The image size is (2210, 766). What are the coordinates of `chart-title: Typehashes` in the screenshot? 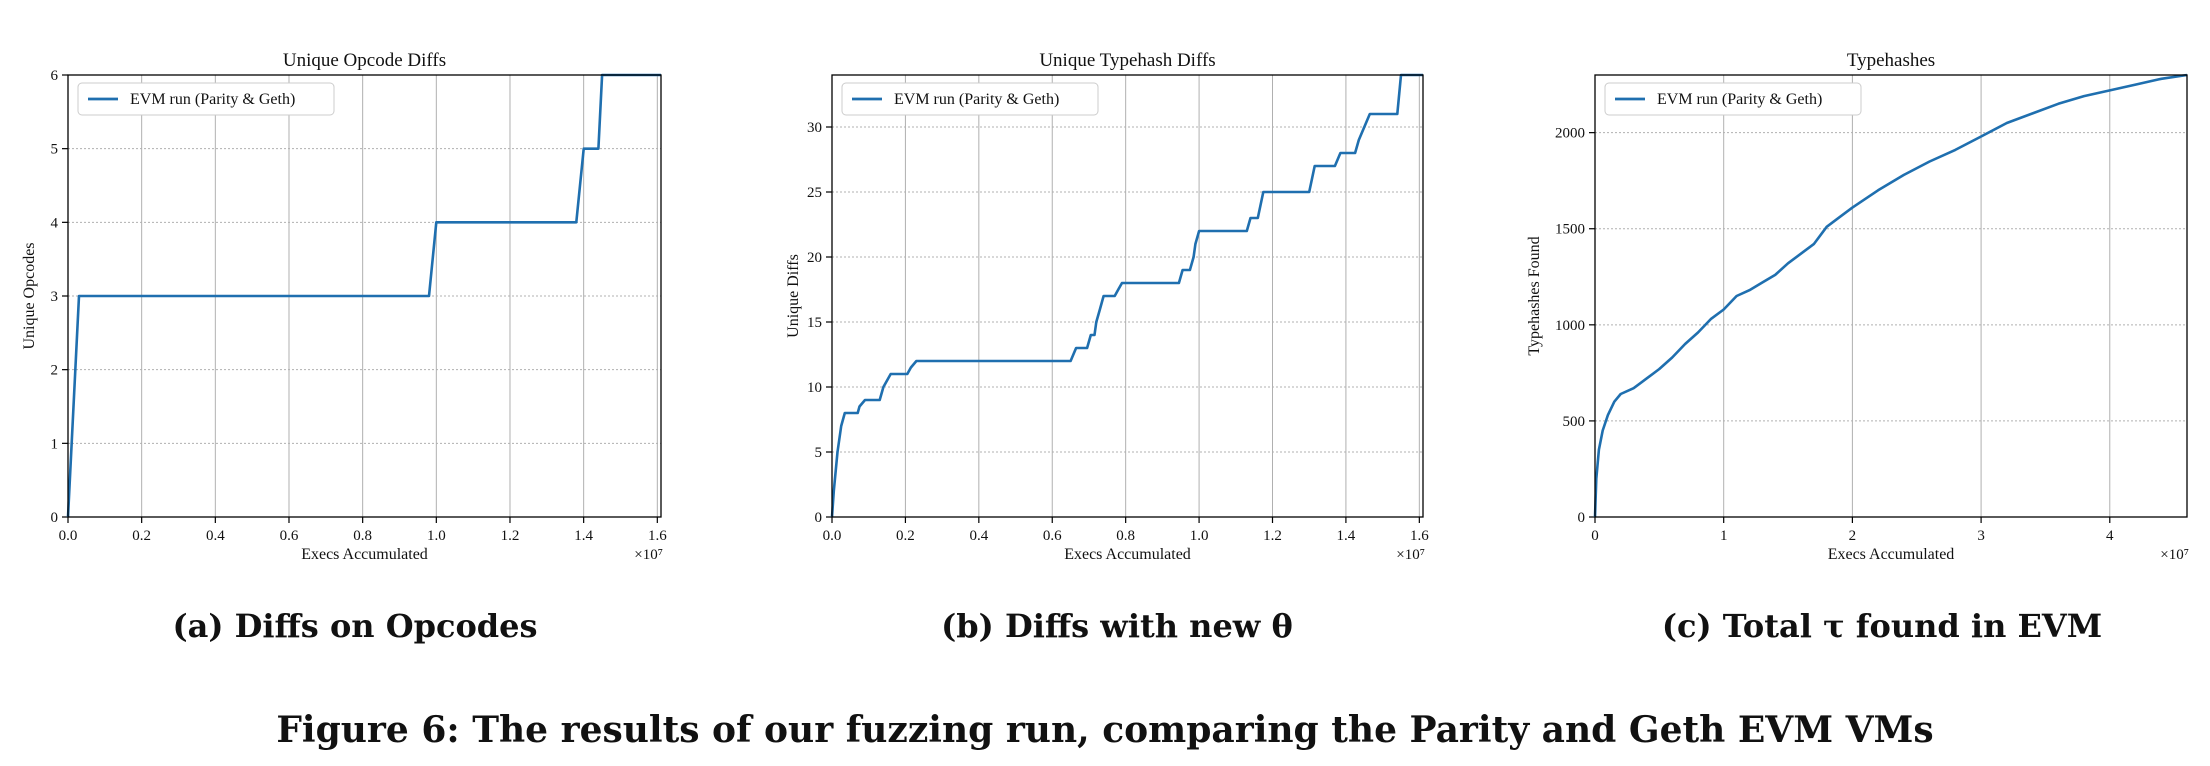 It's located at (1891, 60).